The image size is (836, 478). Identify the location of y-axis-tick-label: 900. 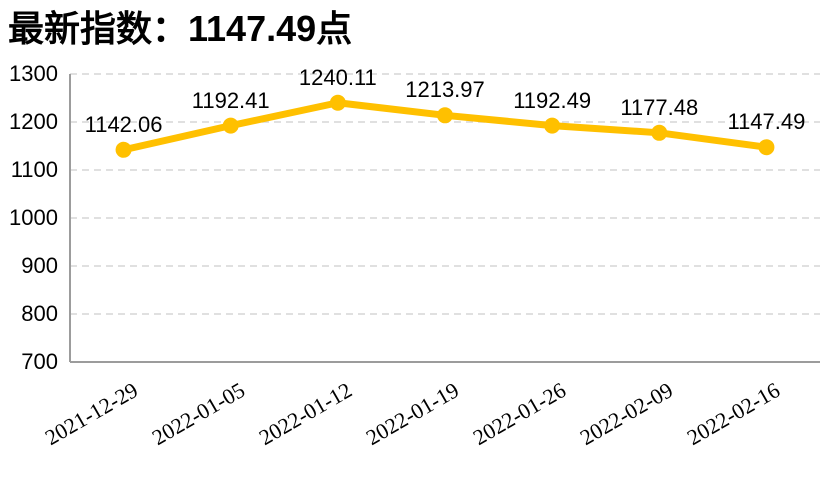
(39, 265).